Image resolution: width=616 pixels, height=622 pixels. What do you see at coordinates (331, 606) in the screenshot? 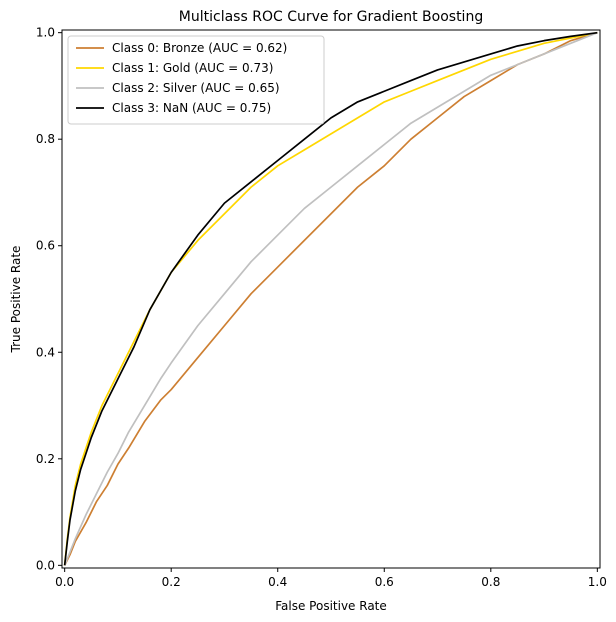
I see `x-axis-label: False Positive Rate` at bounding box center [331, 606].